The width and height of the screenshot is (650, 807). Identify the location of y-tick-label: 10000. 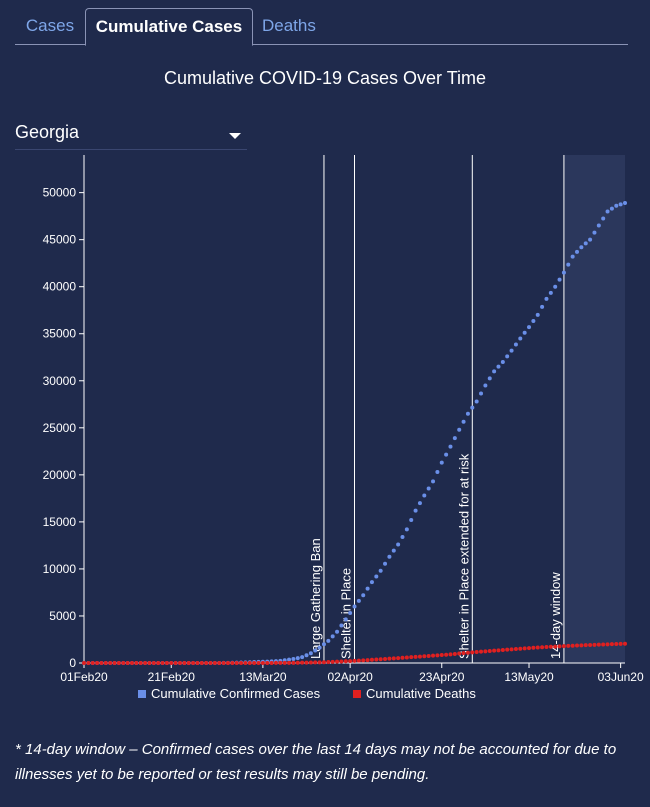
(60, 569).